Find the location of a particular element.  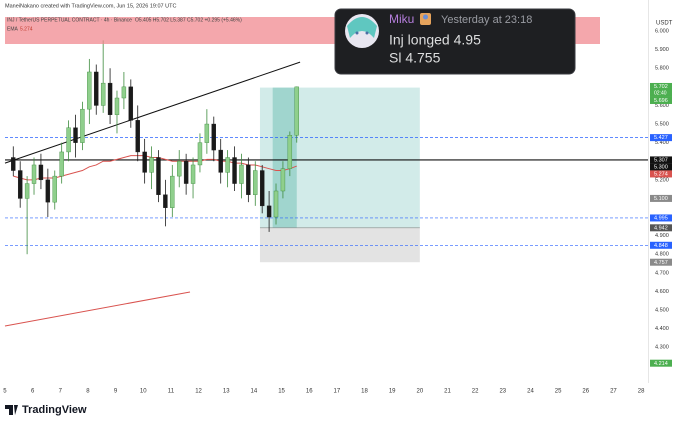

x-tick-label: 19 is located at coordinates (392, 392).